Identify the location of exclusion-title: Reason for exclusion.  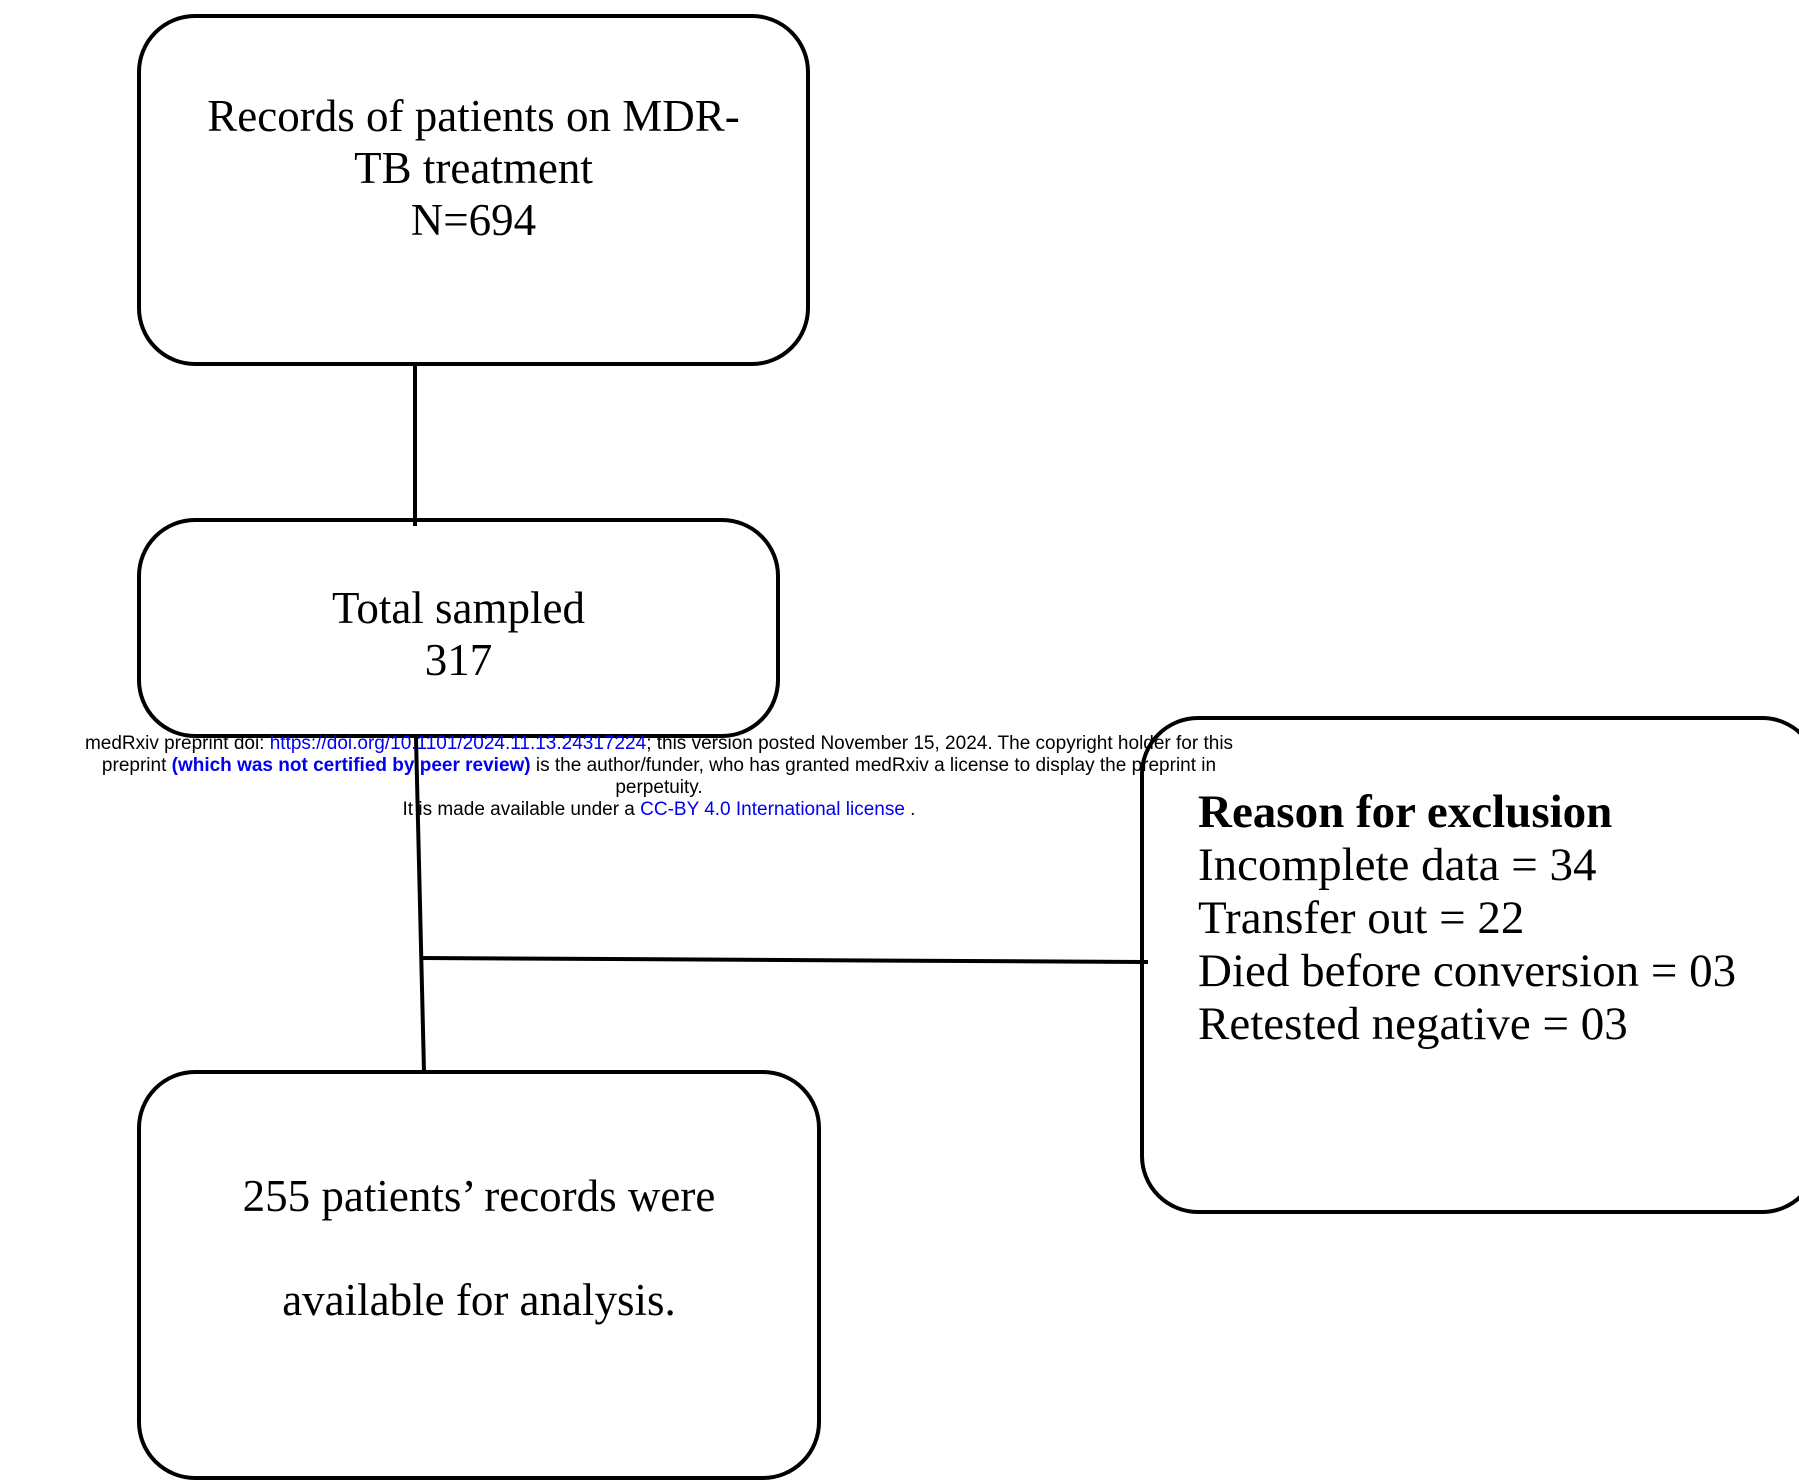
(1405, 812).